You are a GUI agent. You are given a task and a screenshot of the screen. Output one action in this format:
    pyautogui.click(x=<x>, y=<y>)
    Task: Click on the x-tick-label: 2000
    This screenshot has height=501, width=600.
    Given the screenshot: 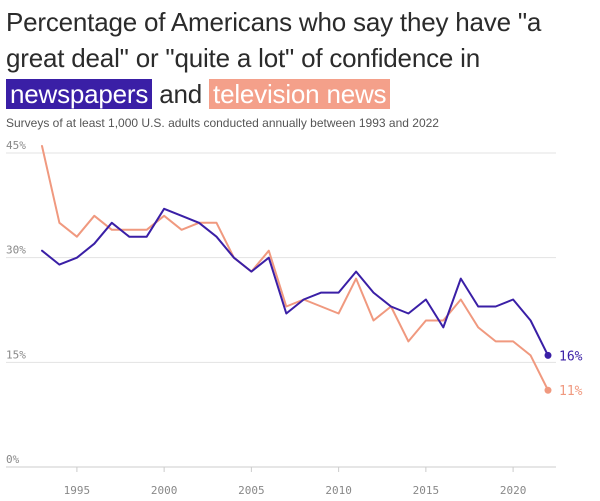 What is the action you would take?
    pyautogui.click(x=164, y=490)
    